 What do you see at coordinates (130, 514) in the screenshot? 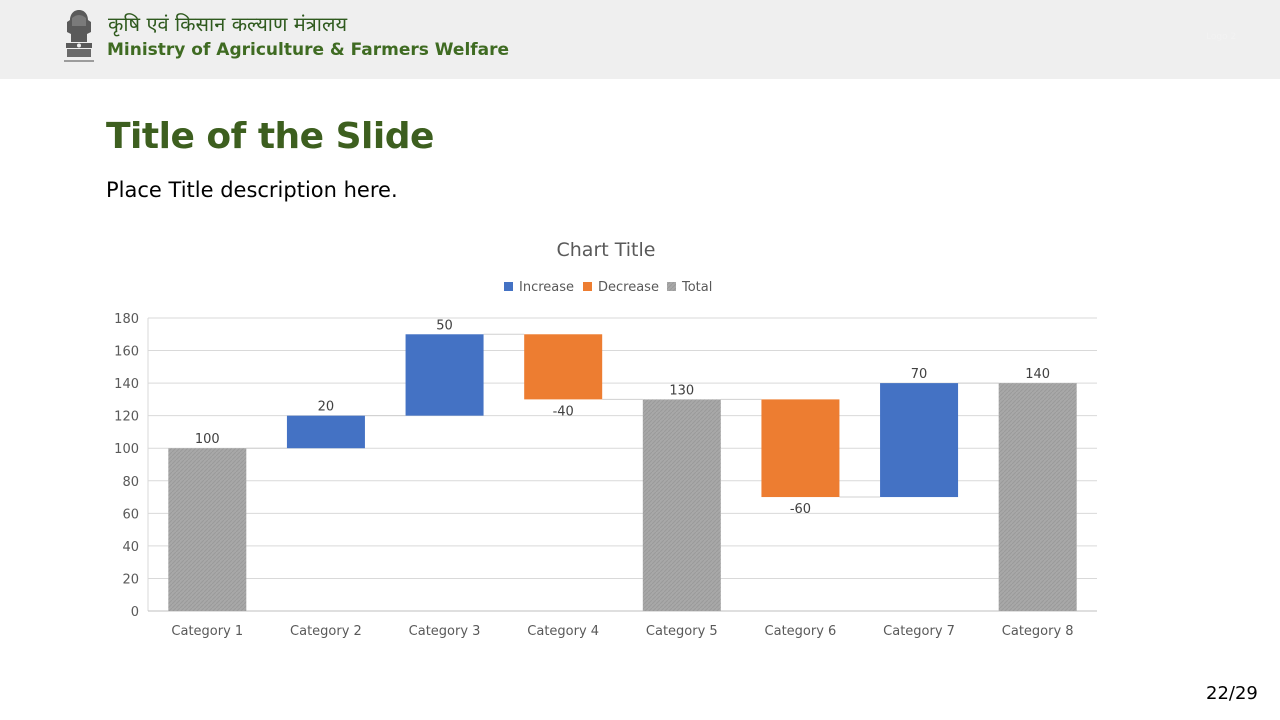
I see `y-tick-label: 60` at bounding box center [130, 514].